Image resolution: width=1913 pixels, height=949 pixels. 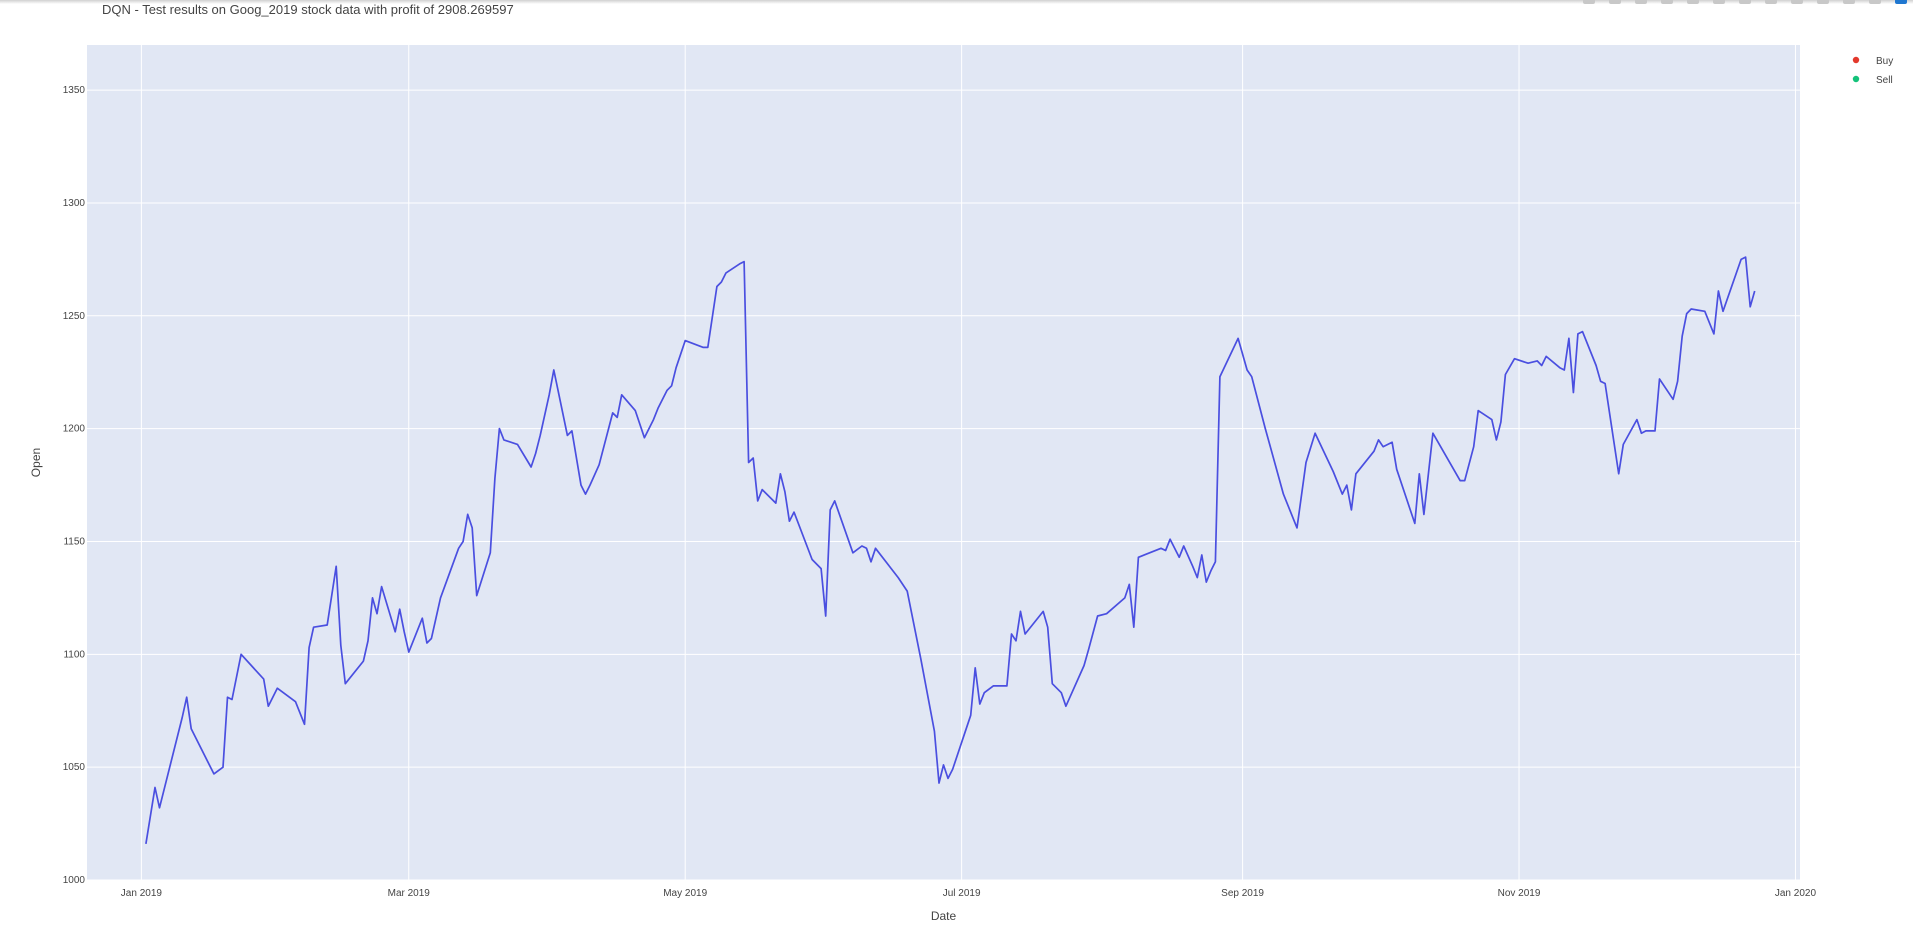 I want to click on lasso-icon, so click(x=1693, y=2).